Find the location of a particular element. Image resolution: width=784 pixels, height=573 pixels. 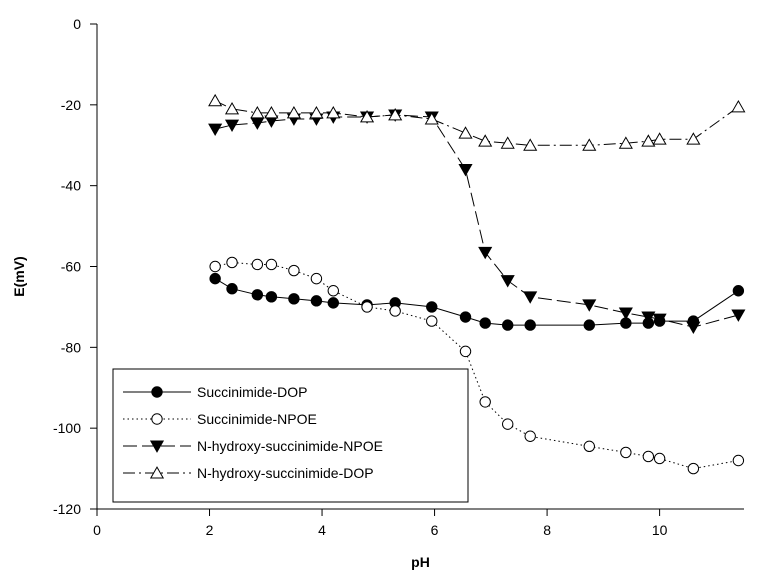

x-tick-label: 6 is located at coordinates (435, 530).